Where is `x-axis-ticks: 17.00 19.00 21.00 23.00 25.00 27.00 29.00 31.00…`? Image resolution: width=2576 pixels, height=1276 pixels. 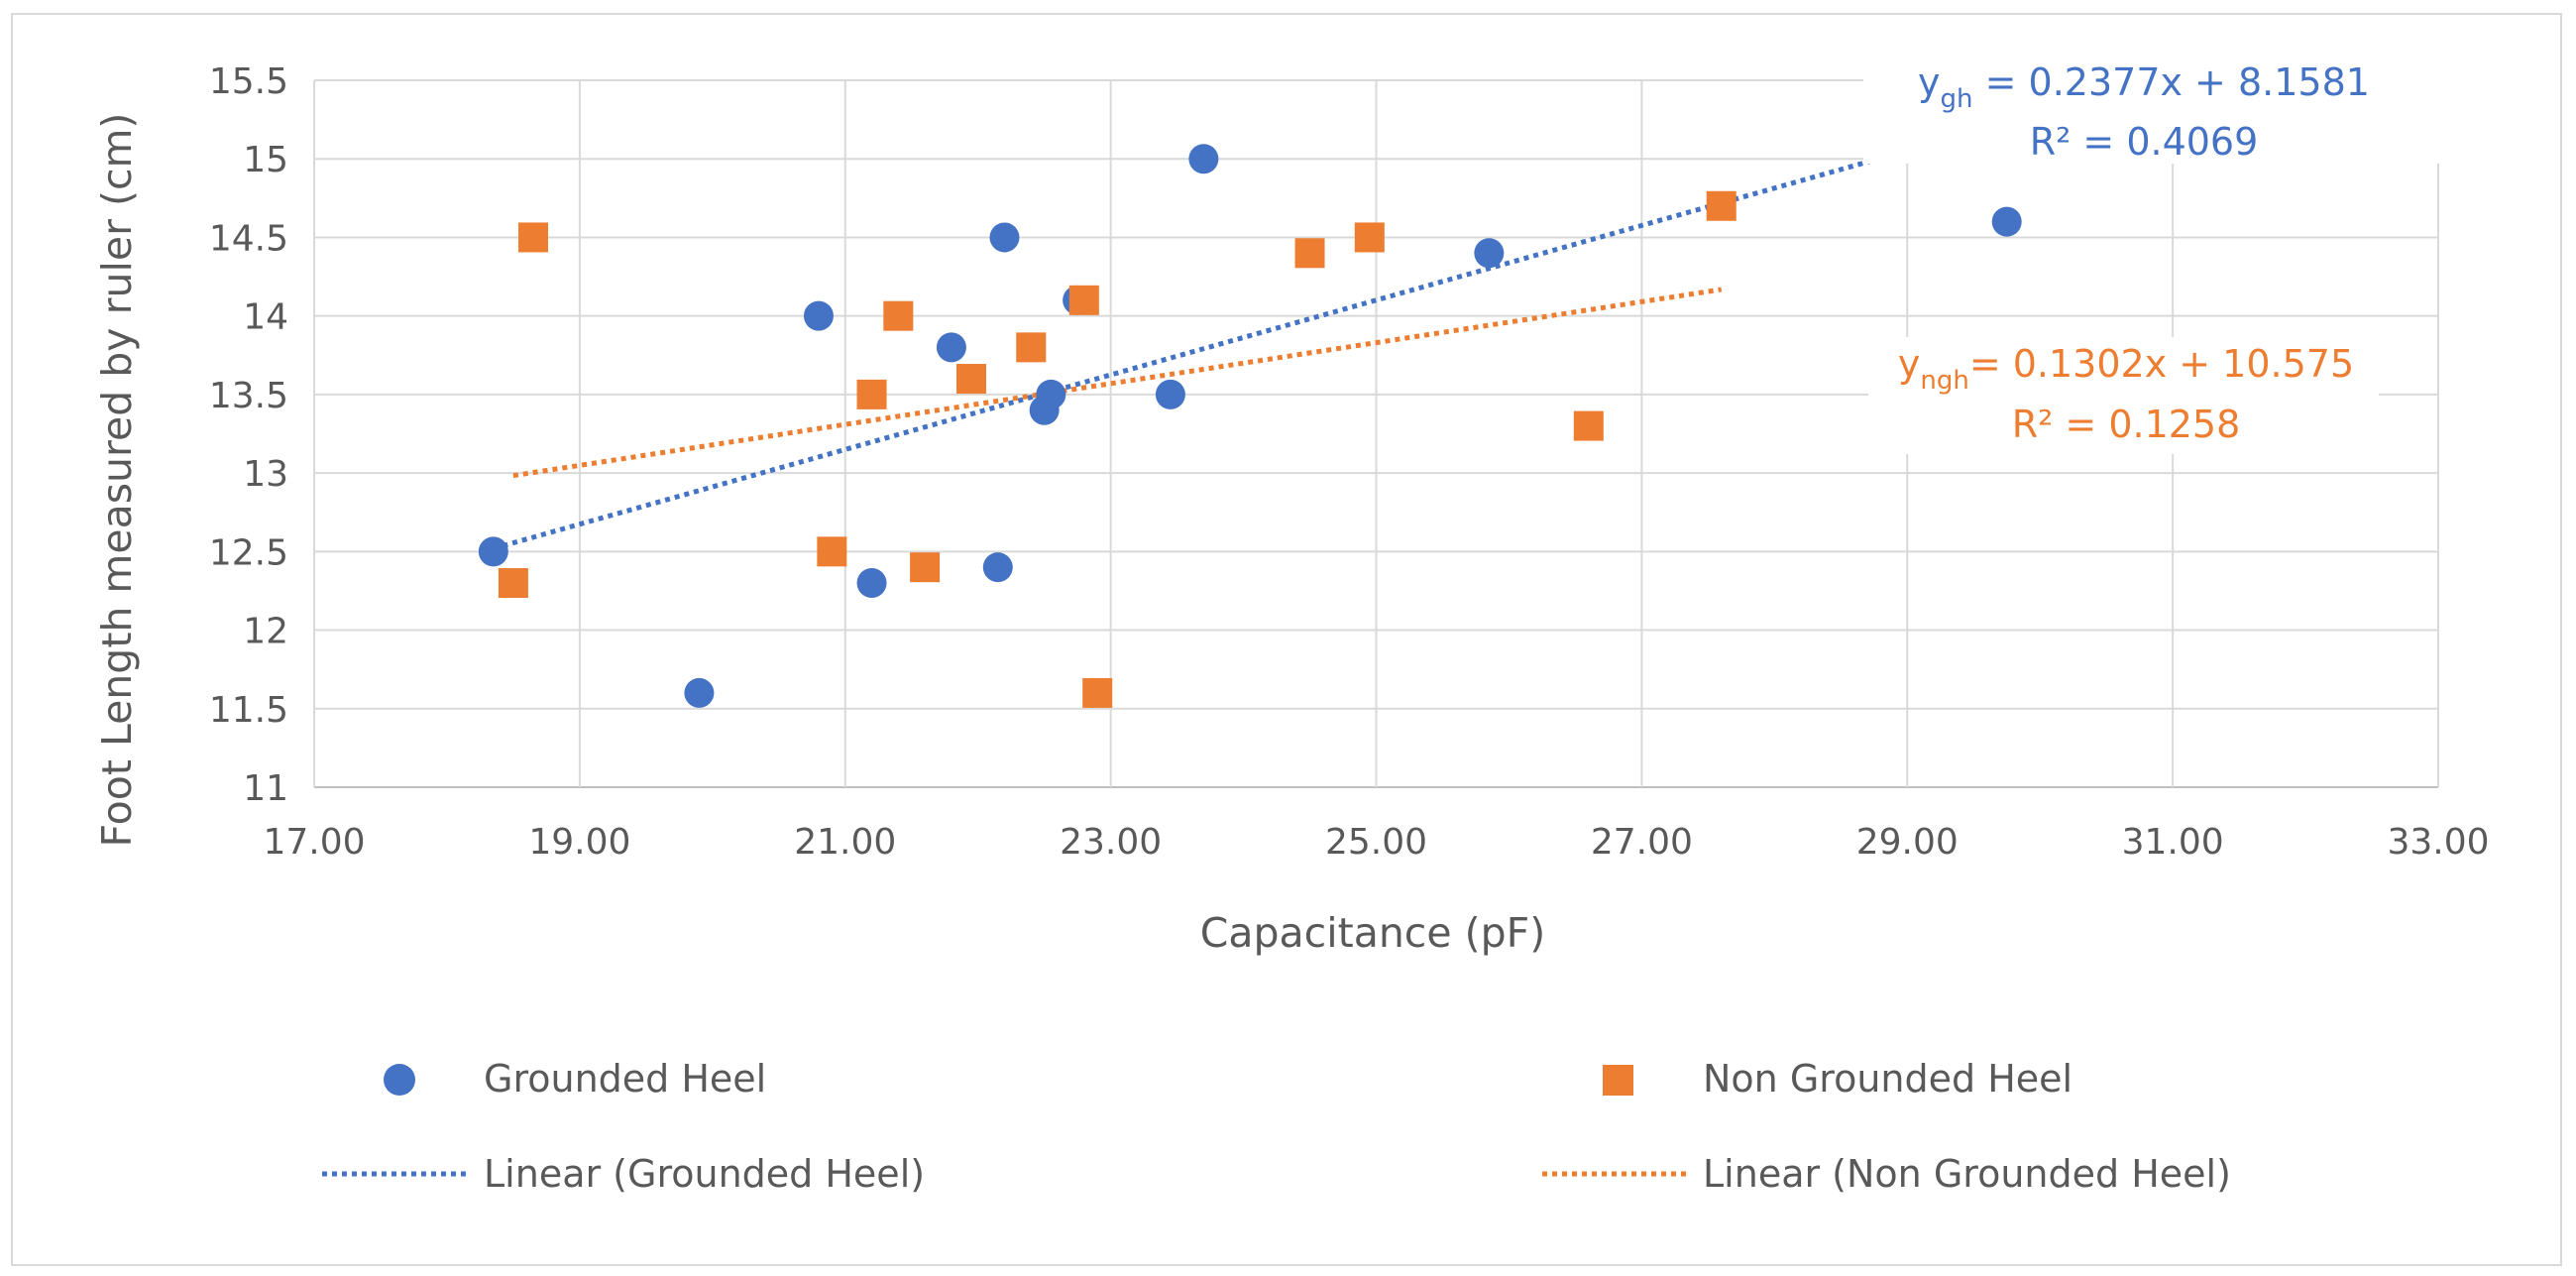 x-axis-ticks: 17.00 19.00 21.00 23.00 25.00 27.00 29.00 31.00… is located at coordinates (1376, 842).